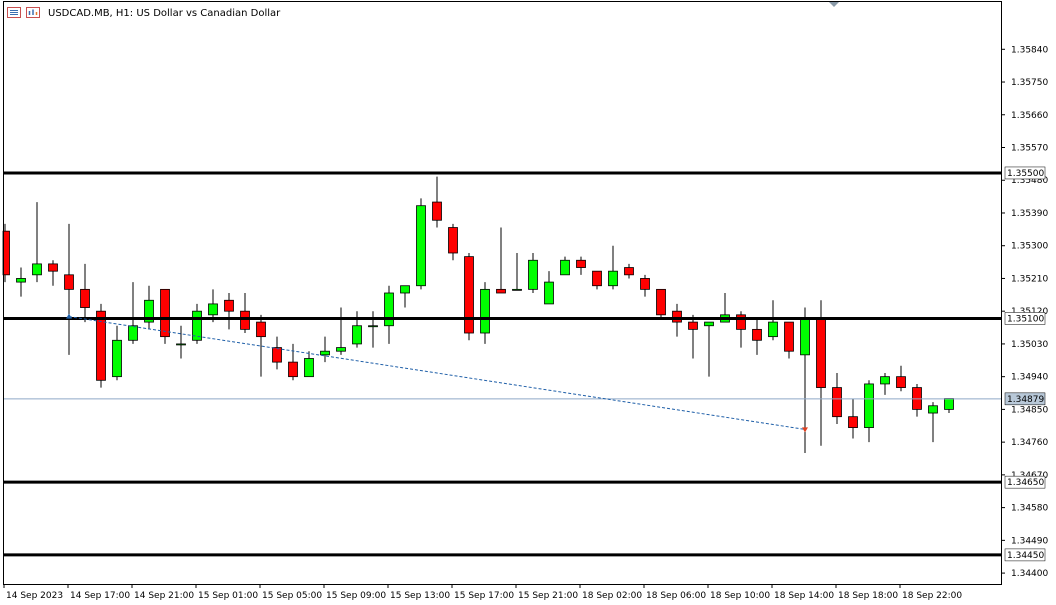  I want to click on chart-window-icon, so click(14, 12).